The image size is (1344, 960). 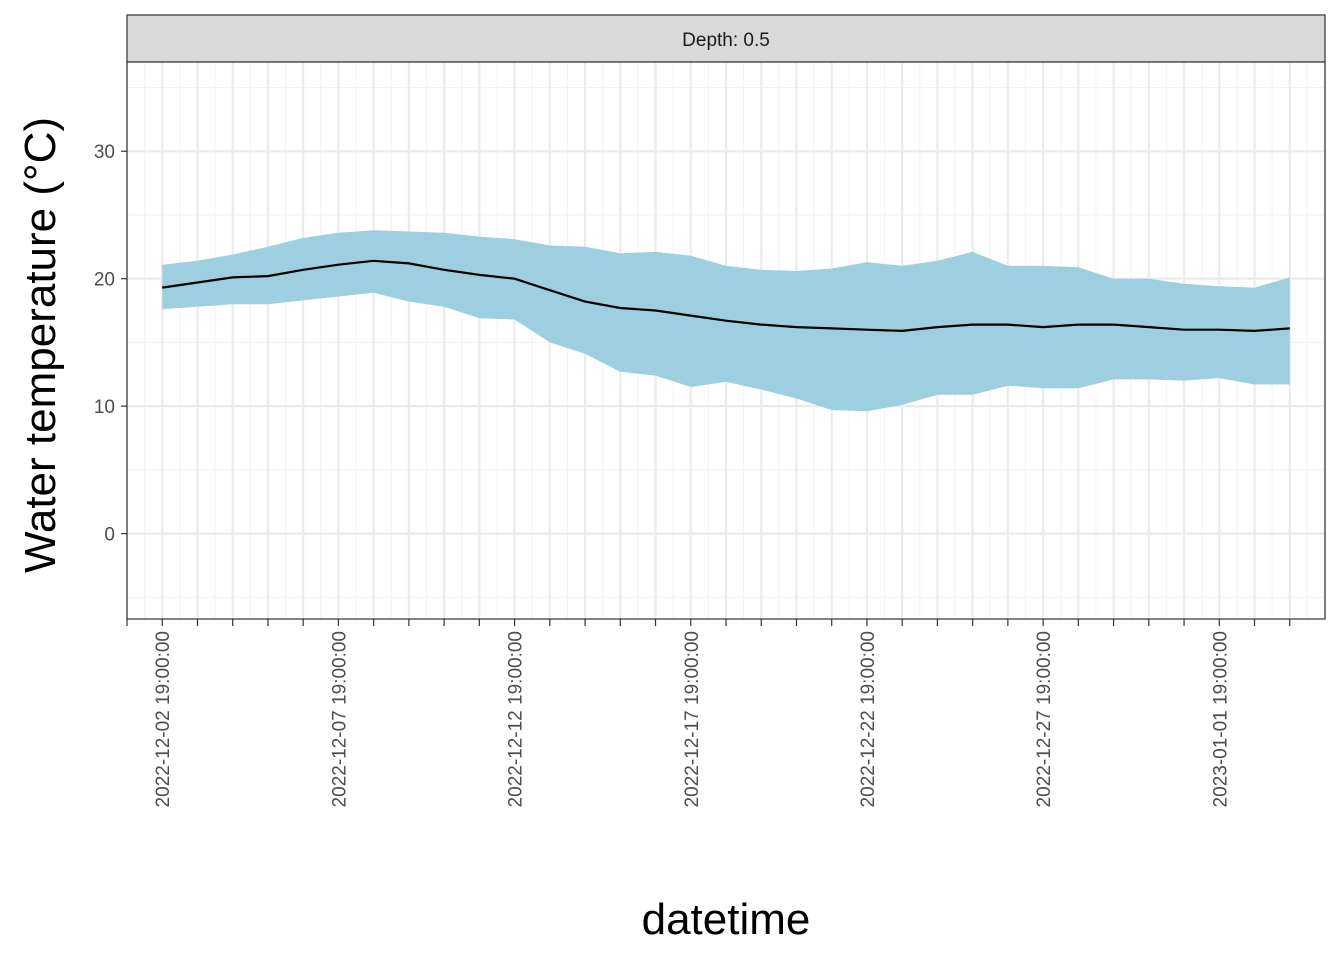 I want to click on mean-line, so click(x=726, y=296).